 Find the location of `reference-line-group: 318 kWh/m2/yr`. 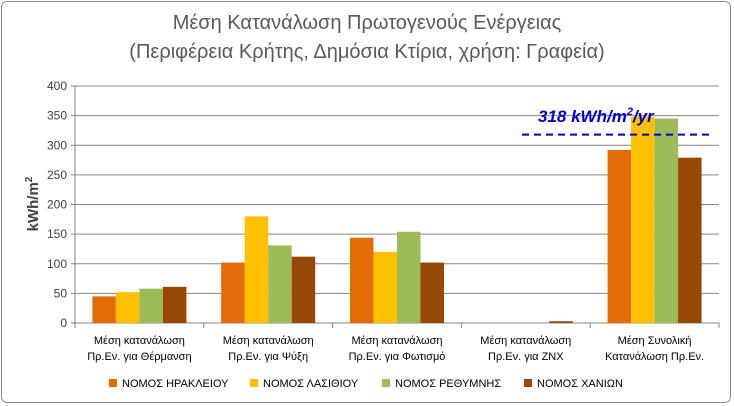

reference-line-group: 318 kWh/m2/yr is located at coordinates (618, 121).